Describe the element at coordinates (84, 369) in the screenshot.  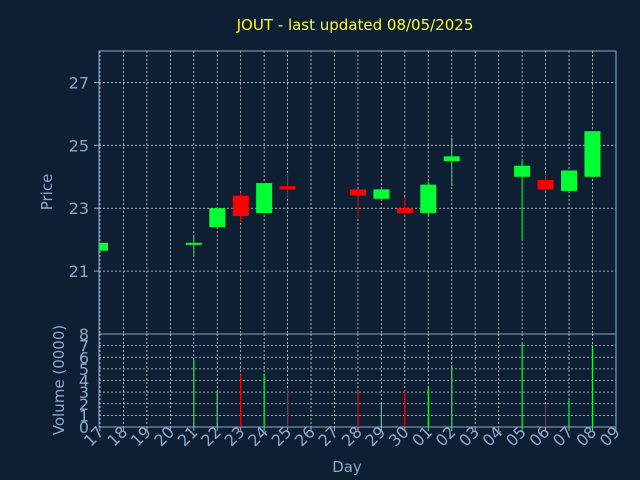
I see `volume-tick-label: 5` at that location.